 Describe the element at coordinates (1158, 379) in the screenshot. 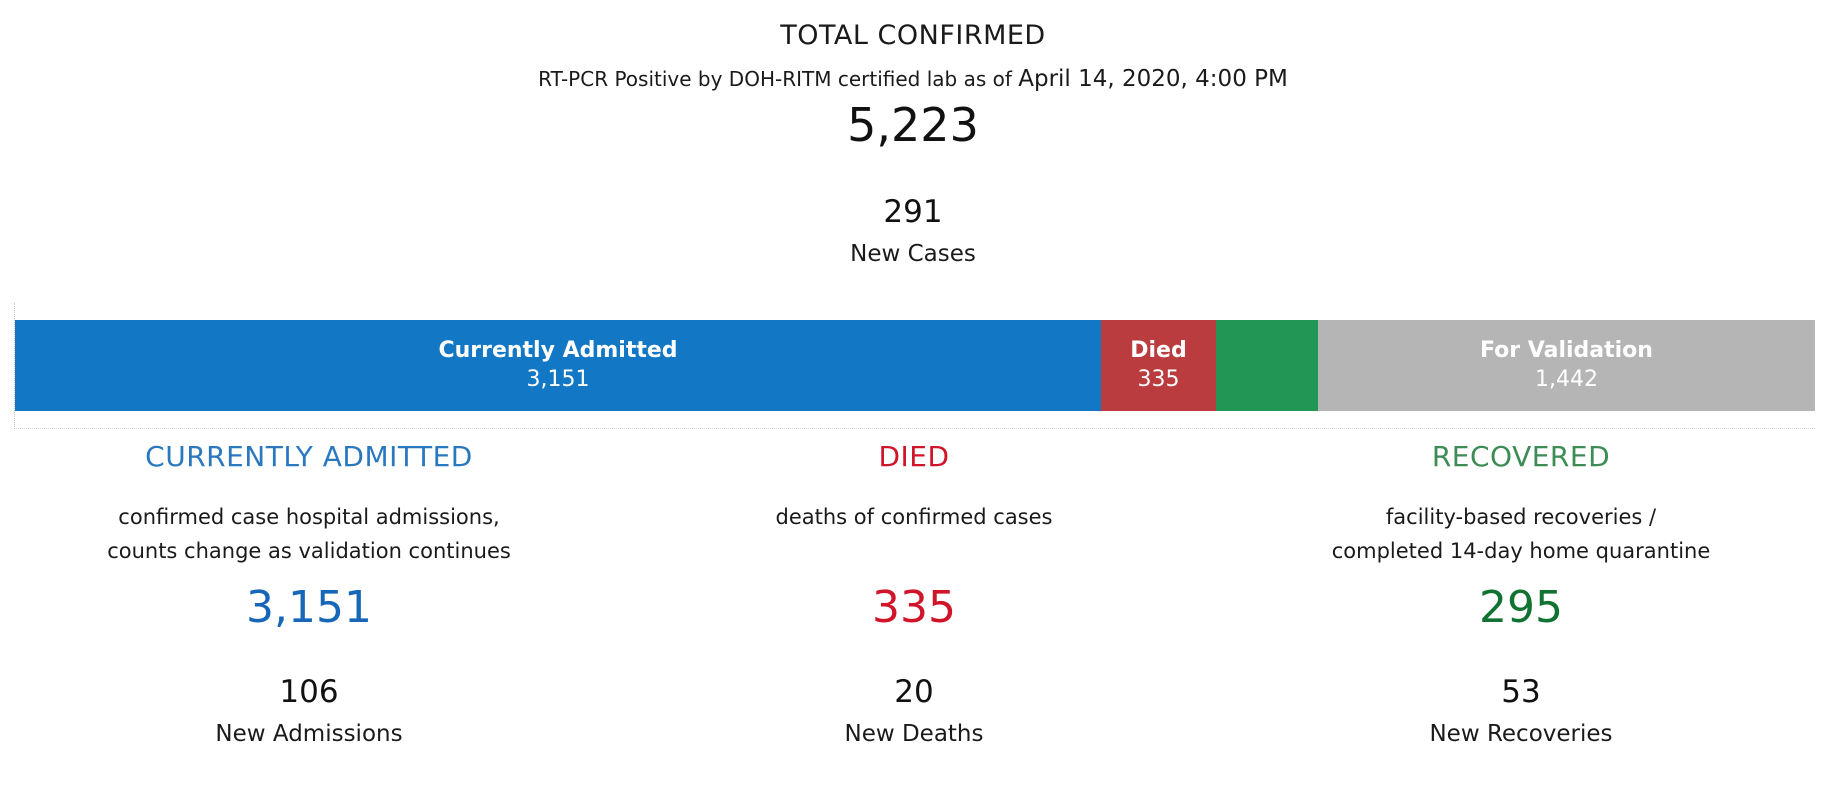

I see `bar-segment-value: 335` at that location.